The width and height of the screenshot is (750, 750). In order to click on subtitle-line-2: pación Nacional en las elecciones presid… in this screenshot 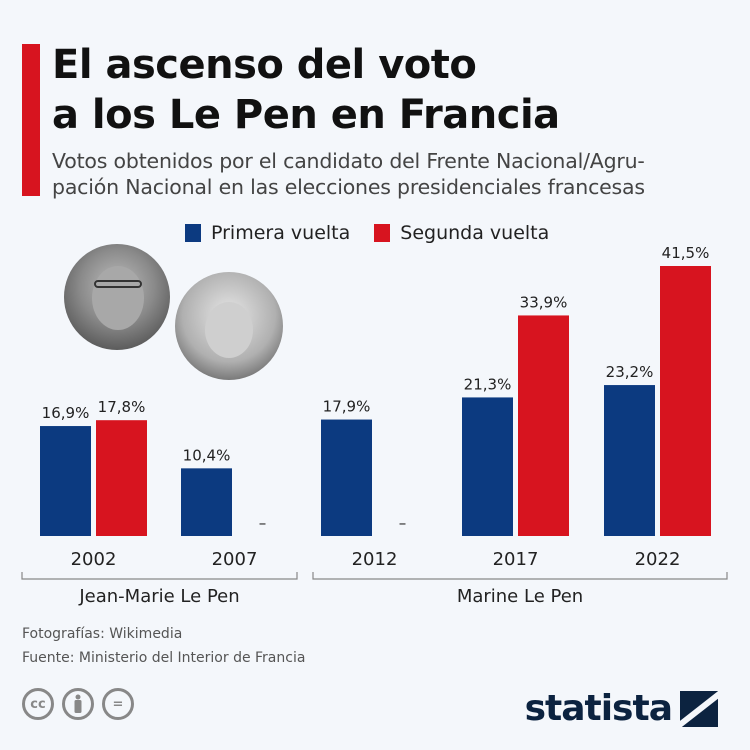, I will do `click(348, 187)`.